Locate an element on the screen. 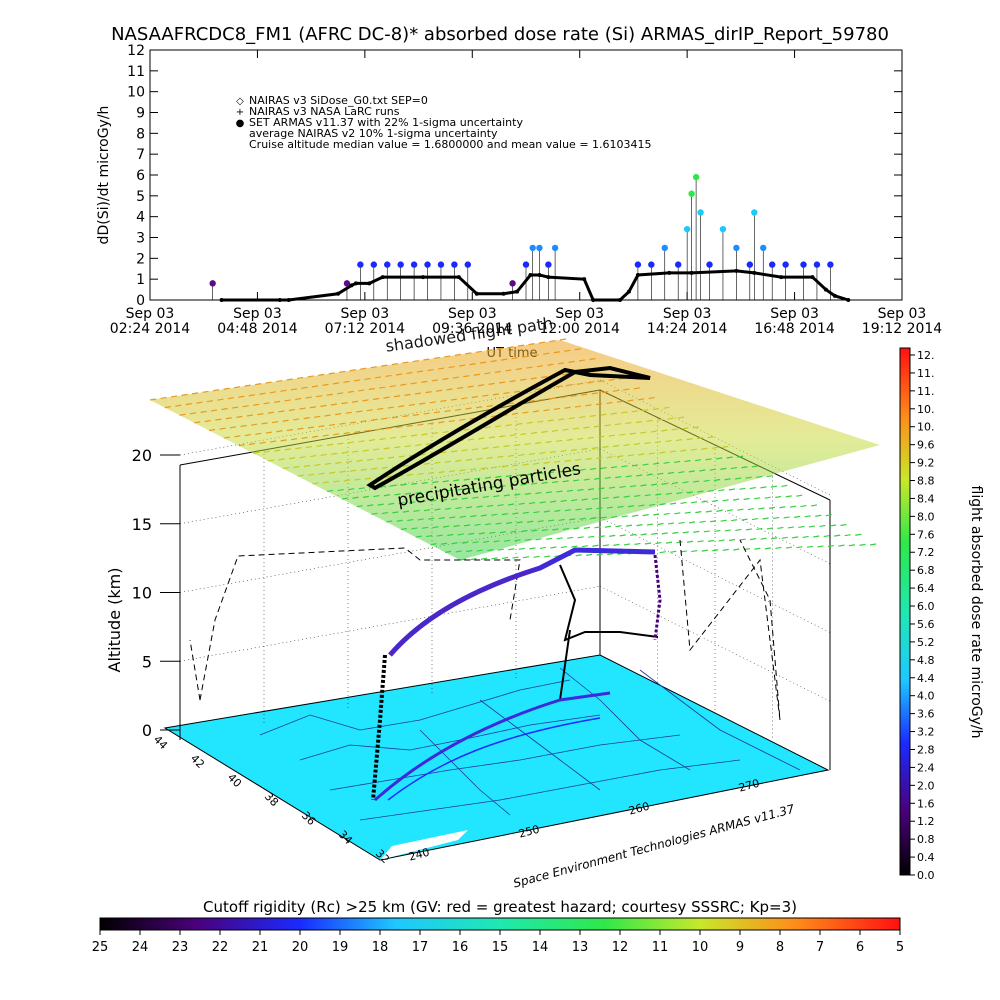 Image resolution: width=1000 pixels, height=1000 pixels. armas-series is located at coordinates (521, 236).